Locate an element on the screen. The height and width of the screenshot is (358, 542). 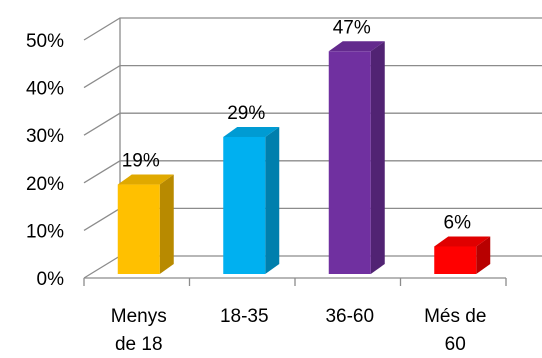
data-label: 47% is located at coordinates (352, 27).